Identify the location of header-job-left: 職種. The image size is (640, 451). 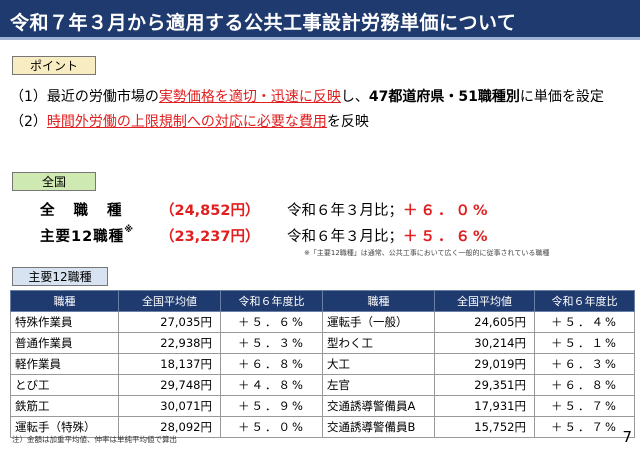
(64, 301).